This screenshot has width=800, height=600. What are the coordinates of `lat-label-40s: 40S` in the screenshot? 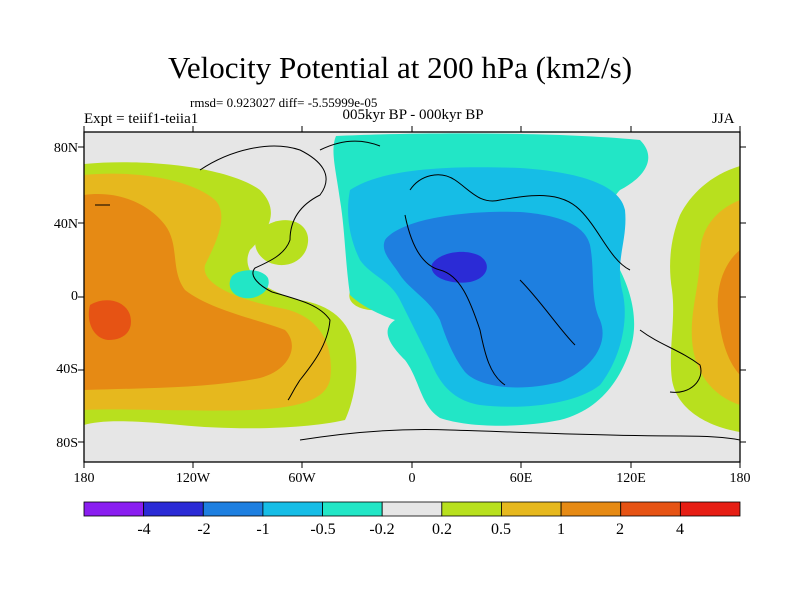 It's located at (67, 369).